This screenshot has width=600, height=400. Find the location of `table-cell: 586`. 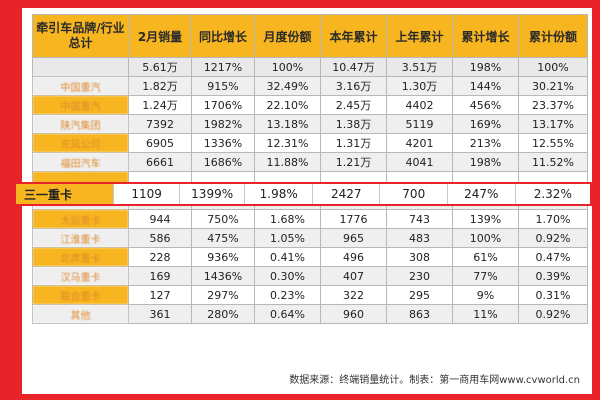

table-cell: 586 is located at coordinates (160, 238).